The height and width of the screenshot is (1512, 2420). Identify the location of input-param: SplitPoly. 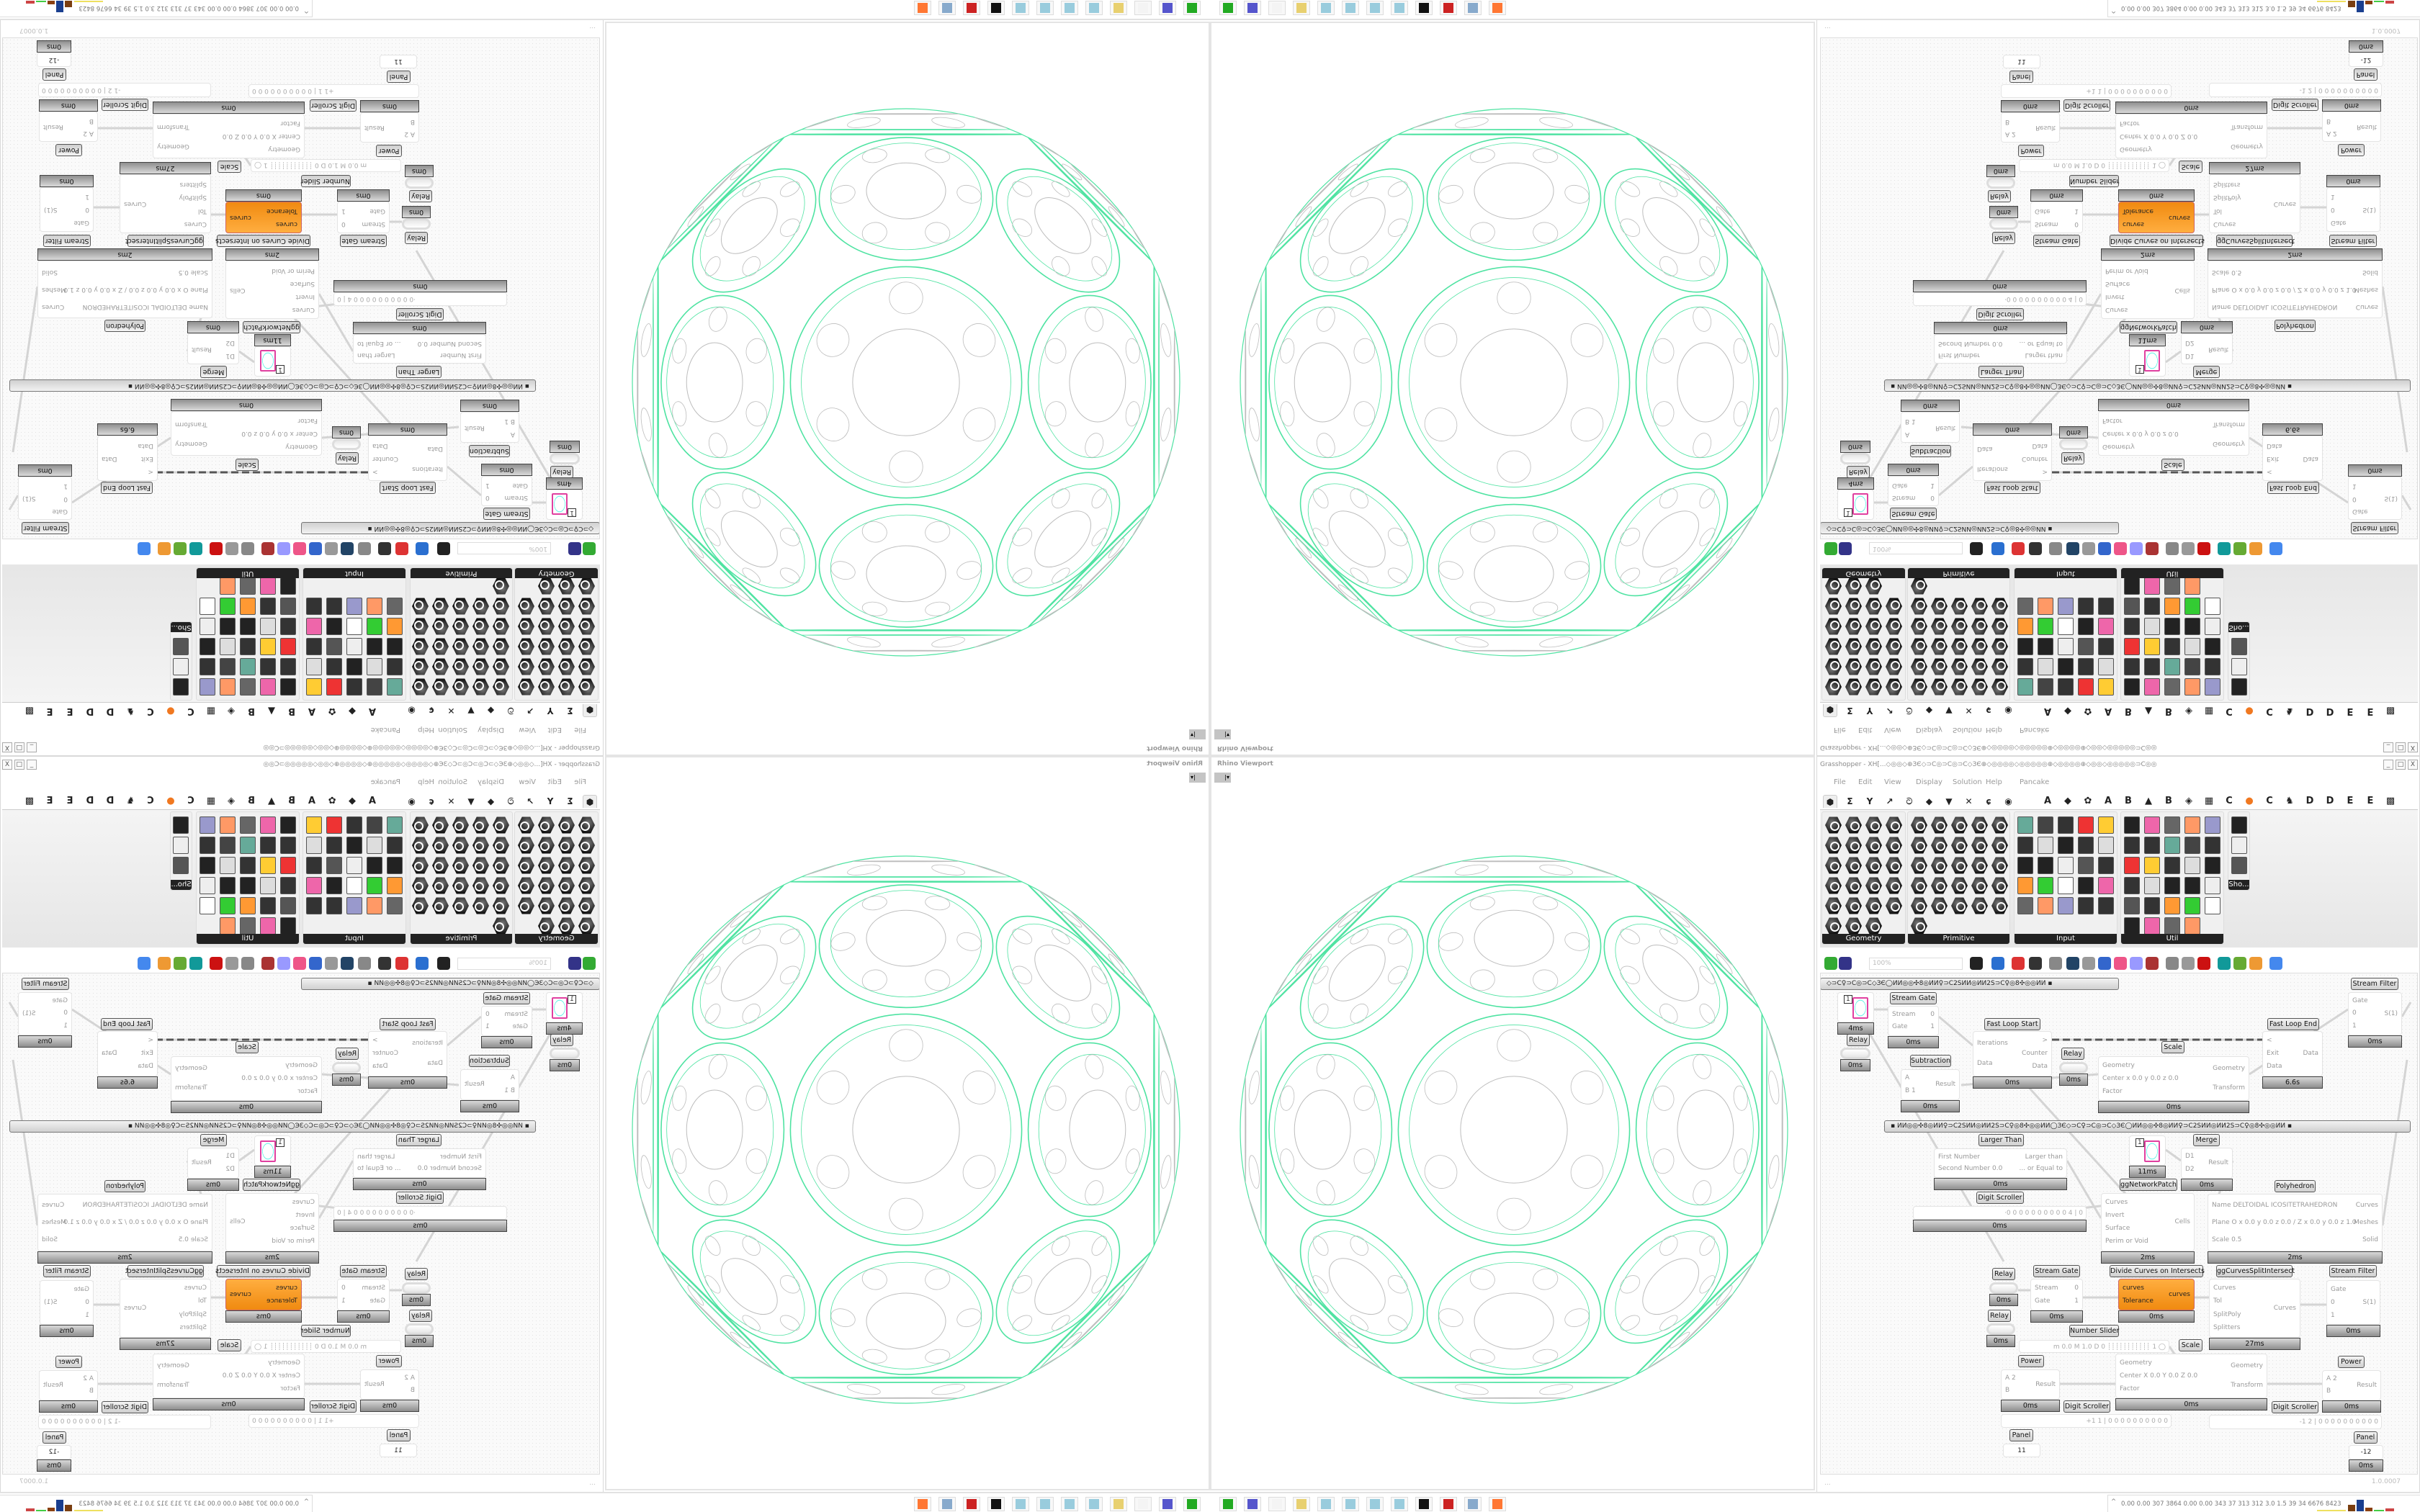
(193, 1314).